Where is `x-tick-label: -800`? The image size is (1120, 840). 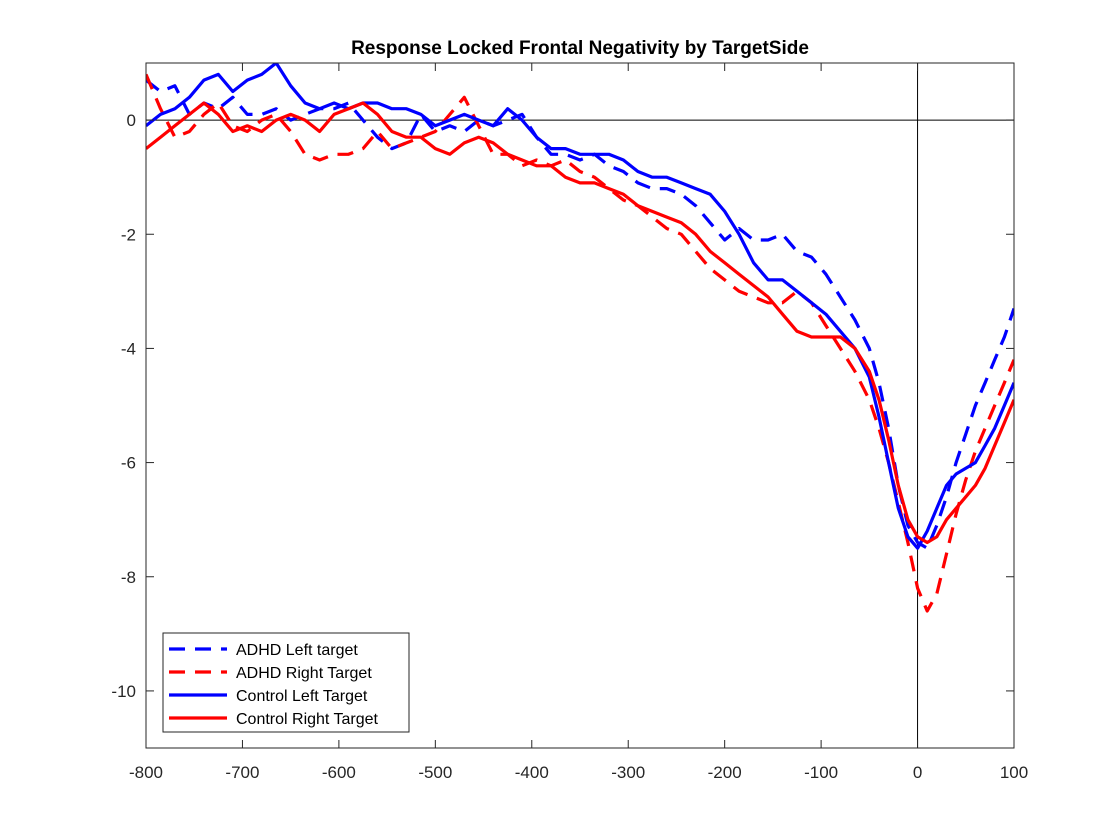 x-tick-label: -800 is located at coordinates (146, 772).